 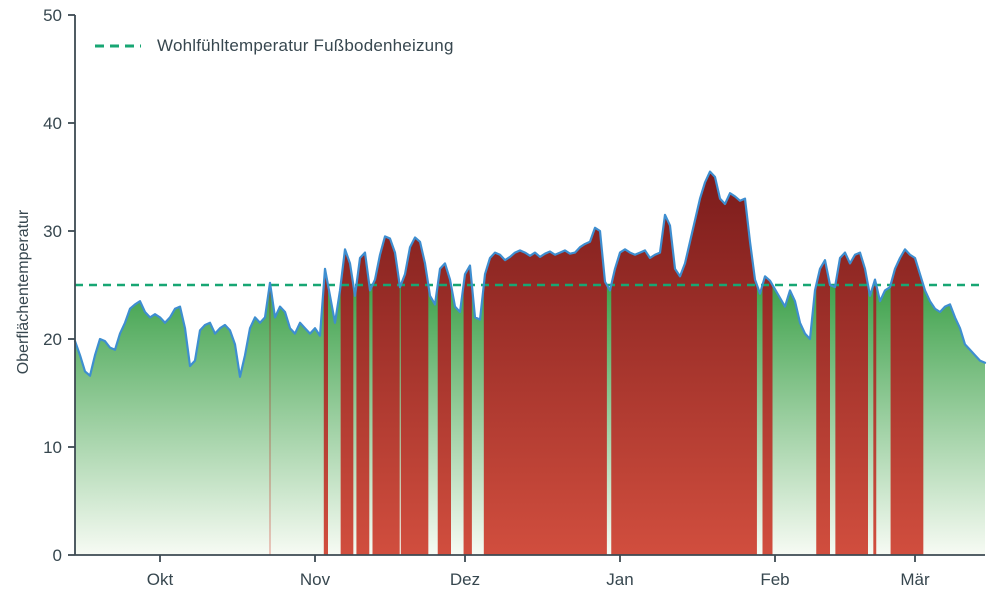 What do you see at coordinates (52, 123) in the screenshot?
I see `y-tick-label: 40` at bounding box center [52, 123].